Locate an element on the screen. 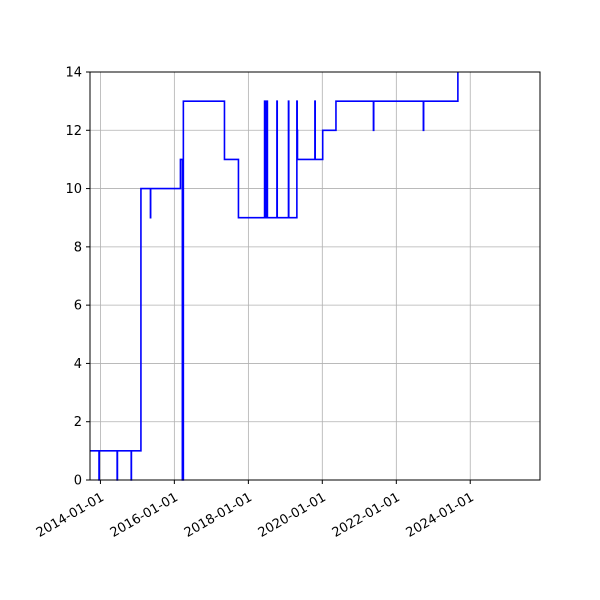 The height and width of the screenshot is (600, 600). y-tick-label: 4 is located at coordinates (78, 364).